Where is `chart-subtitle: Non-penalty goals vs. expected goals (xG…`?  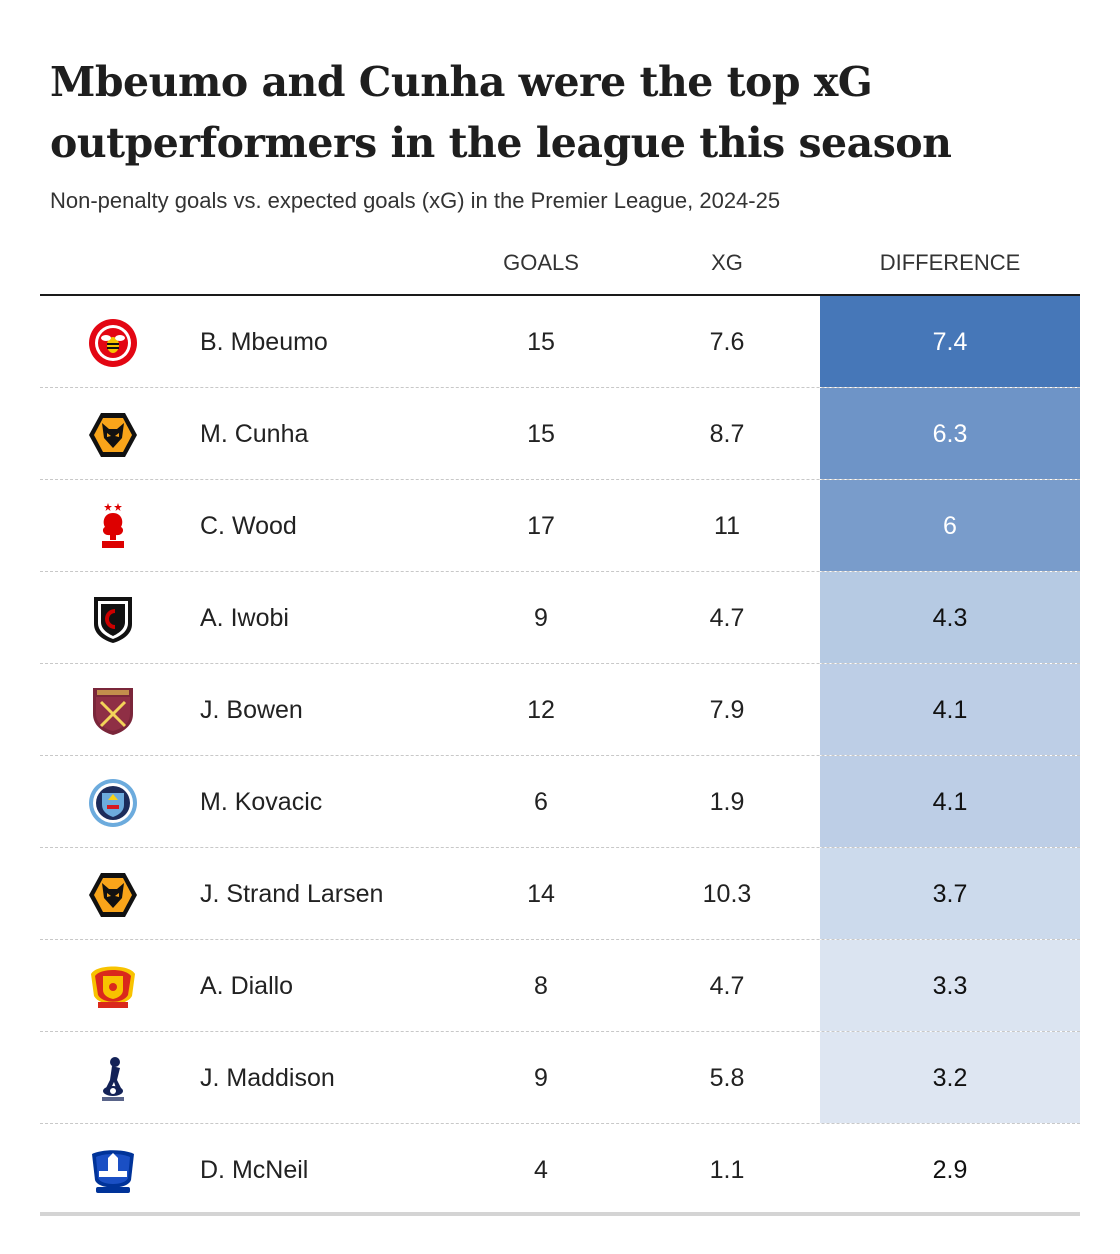 chart-subtitle: Non-penalty goals vs. expected goals (xG… is located at coordinates (415, 200).